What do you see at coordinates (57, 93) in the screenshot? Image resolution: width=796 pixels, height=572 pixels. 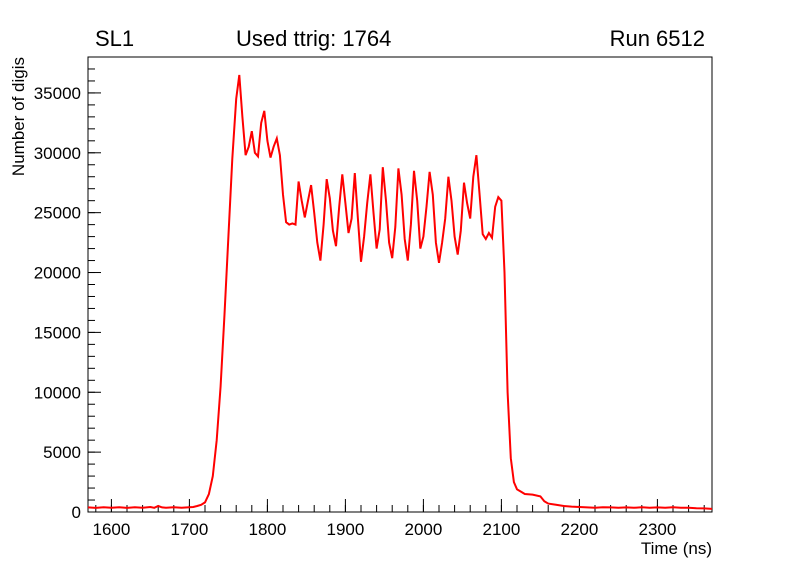 I see `y-axis-tick-label: 35000` at bounding box center [57, 93].